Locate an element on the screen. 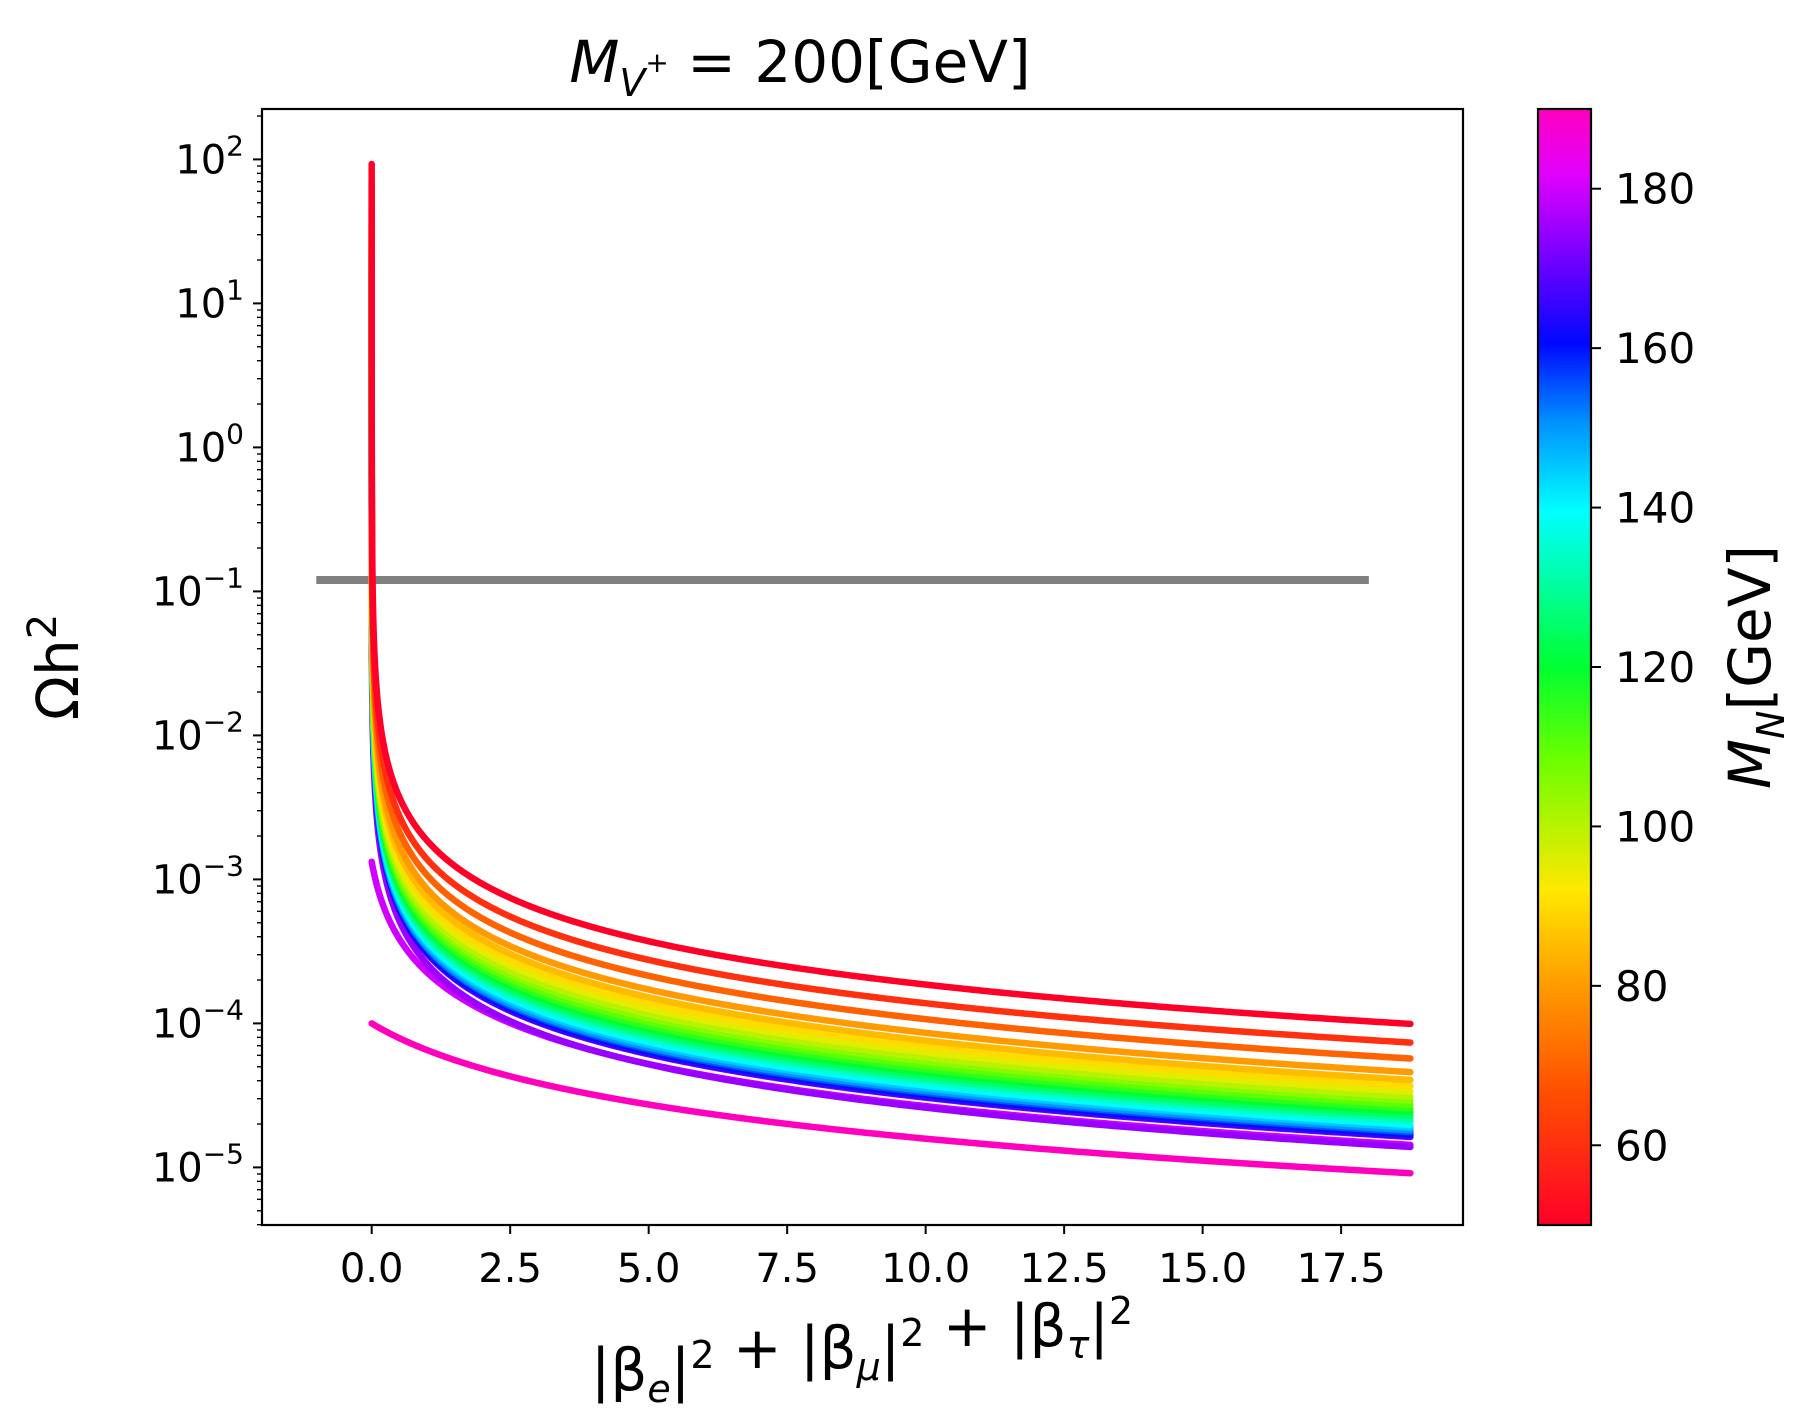  colorbar-label-main: M is located at coordinates (1750, 764).